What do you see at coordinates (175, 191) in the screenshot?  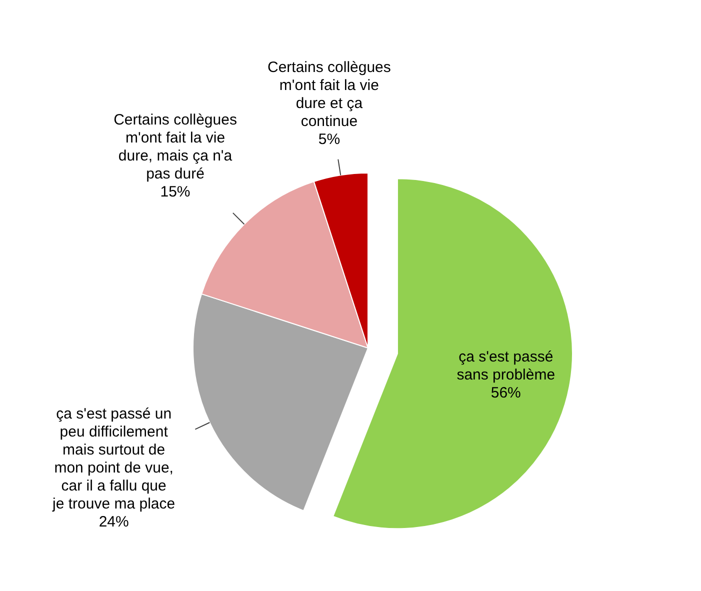 I see `data-label: 15%` at bounding box center [175, 191].